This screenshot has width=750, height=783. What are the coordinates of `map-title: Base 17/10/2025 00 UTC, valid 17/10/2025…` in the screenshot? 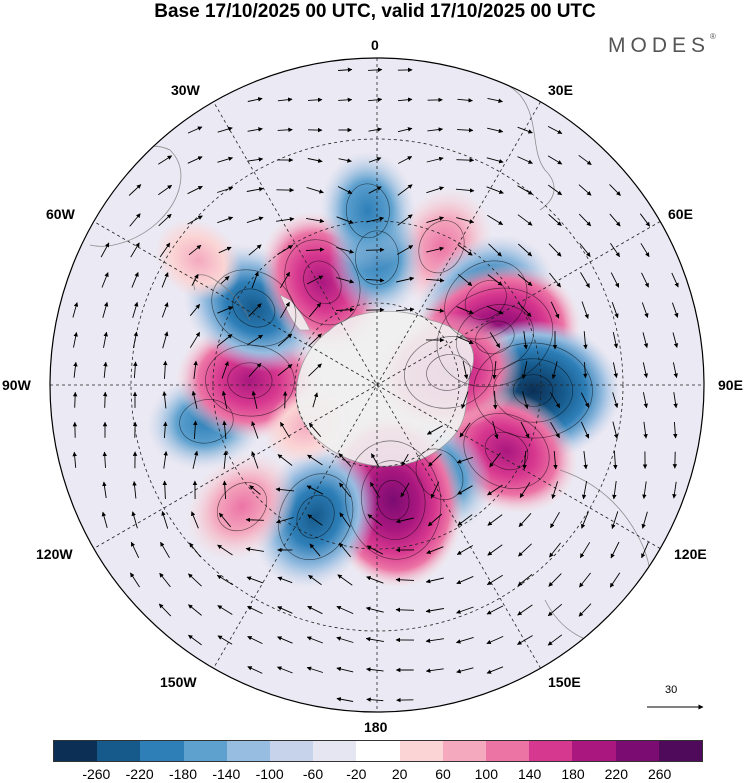 It's located at (375, 11).